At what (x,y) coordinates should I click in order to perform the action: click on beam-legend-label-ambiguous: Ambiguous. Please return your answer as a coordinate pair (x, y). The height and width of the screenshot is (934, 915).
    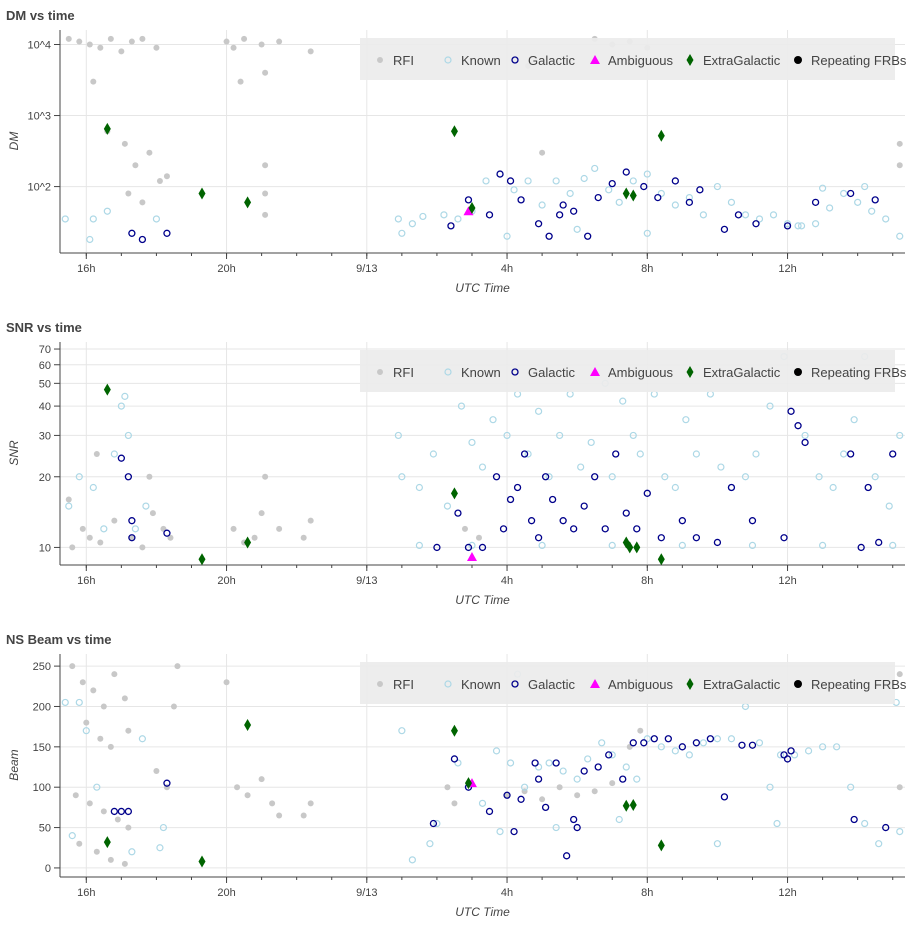
    Looking at the image, I should click on (641, 684).